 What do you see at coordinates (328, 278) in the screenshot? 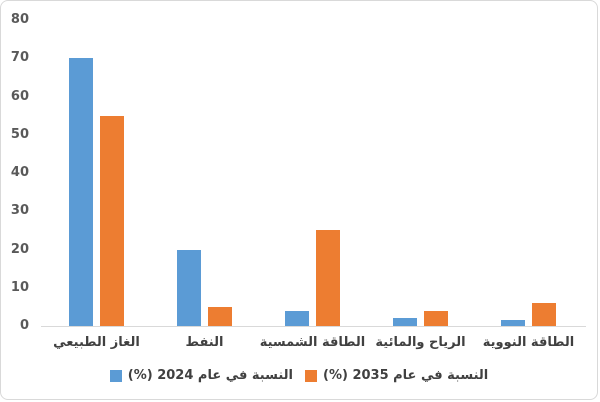
I see `bar-2035-solar` at bounding box center [328, 278].